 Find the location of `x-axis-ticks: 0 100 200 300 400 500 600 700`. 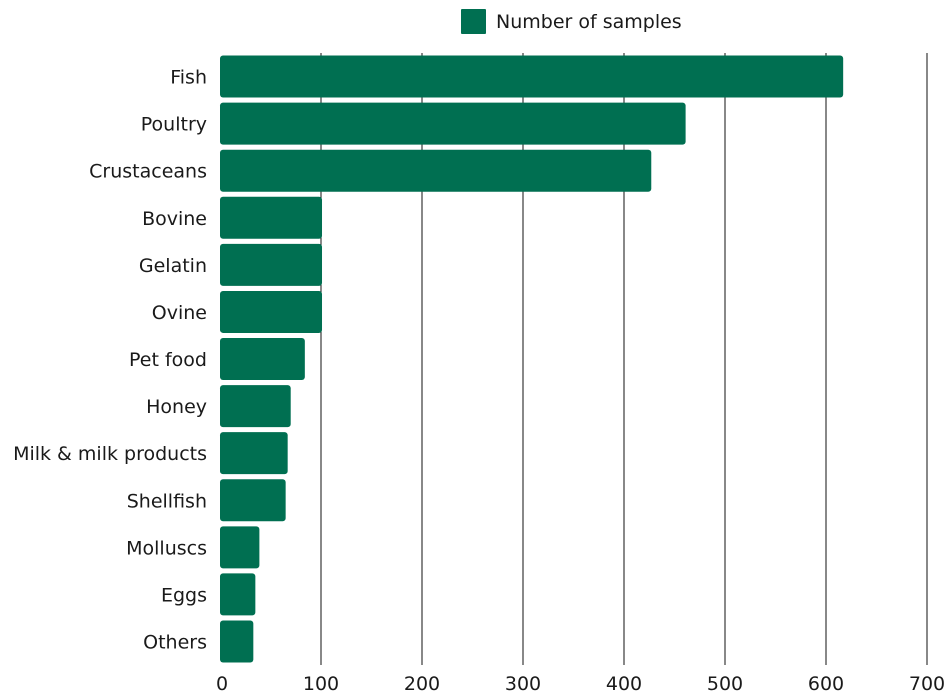

x-axis-ticks: 0 100 200 300 400 500 600 700 is located at coordinates (580, 684).